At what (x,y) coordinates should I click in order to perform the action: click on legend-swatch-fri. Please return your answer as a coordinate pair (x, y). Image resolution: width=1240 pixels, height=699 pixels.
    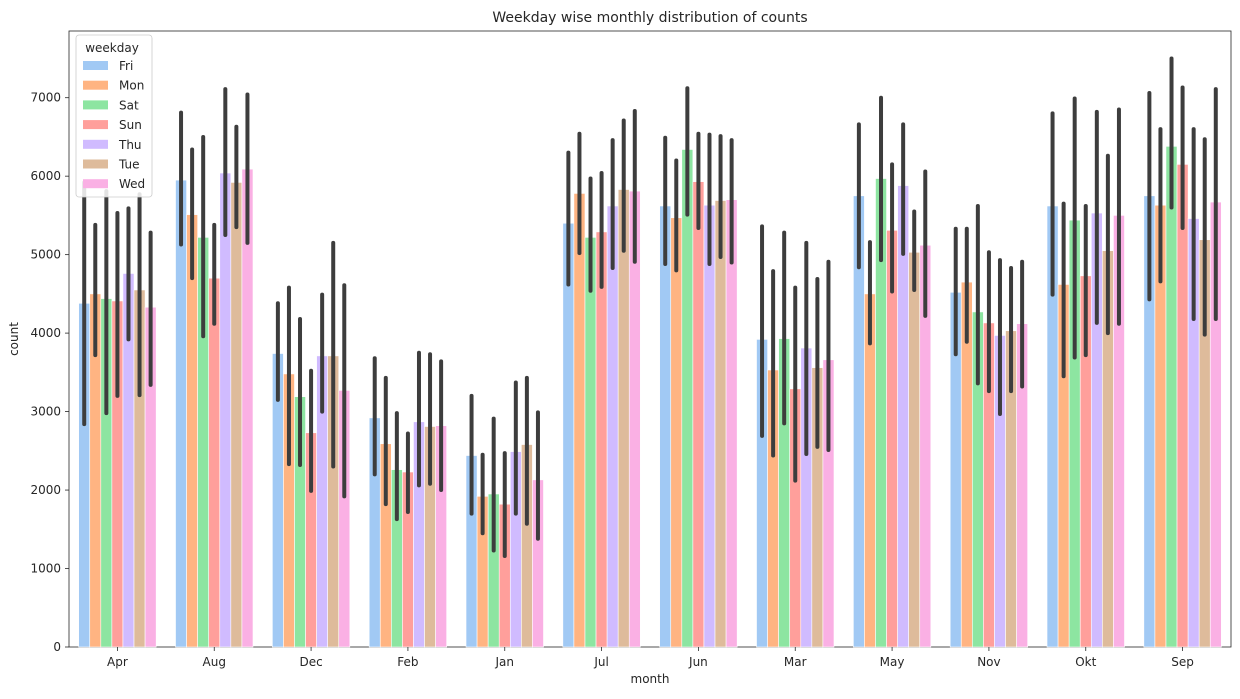
    Looking at the image, I should click on (95, 65).